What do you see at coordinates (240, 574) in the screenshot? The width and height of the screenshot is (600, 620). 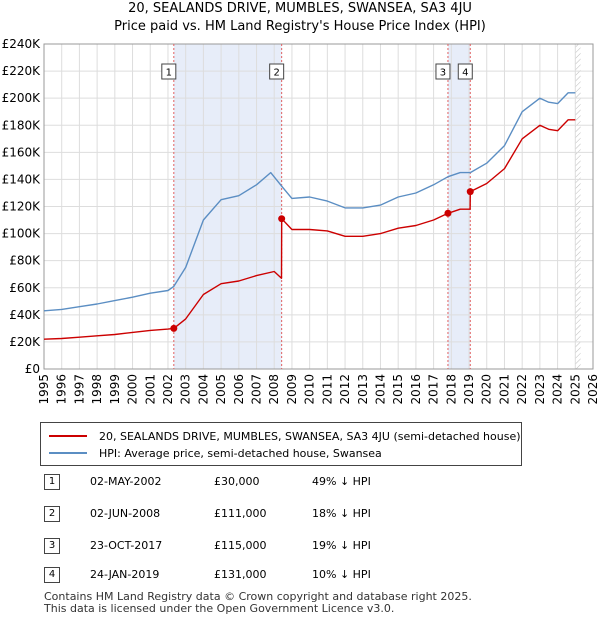 I see `transaction-price: £131,000` at bounding box center [240, 574].